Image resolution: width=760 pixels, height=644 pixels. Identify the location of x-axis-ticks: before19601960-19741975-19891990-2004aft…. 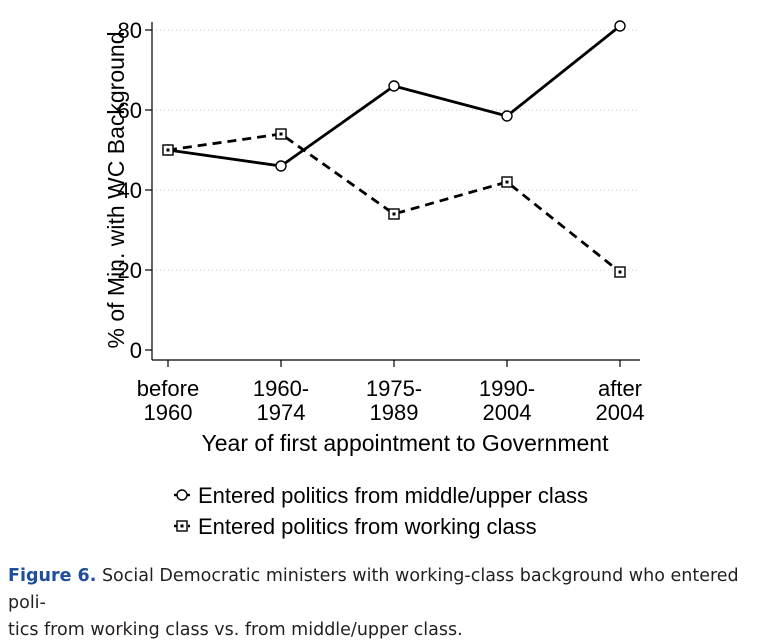
(391, 392).